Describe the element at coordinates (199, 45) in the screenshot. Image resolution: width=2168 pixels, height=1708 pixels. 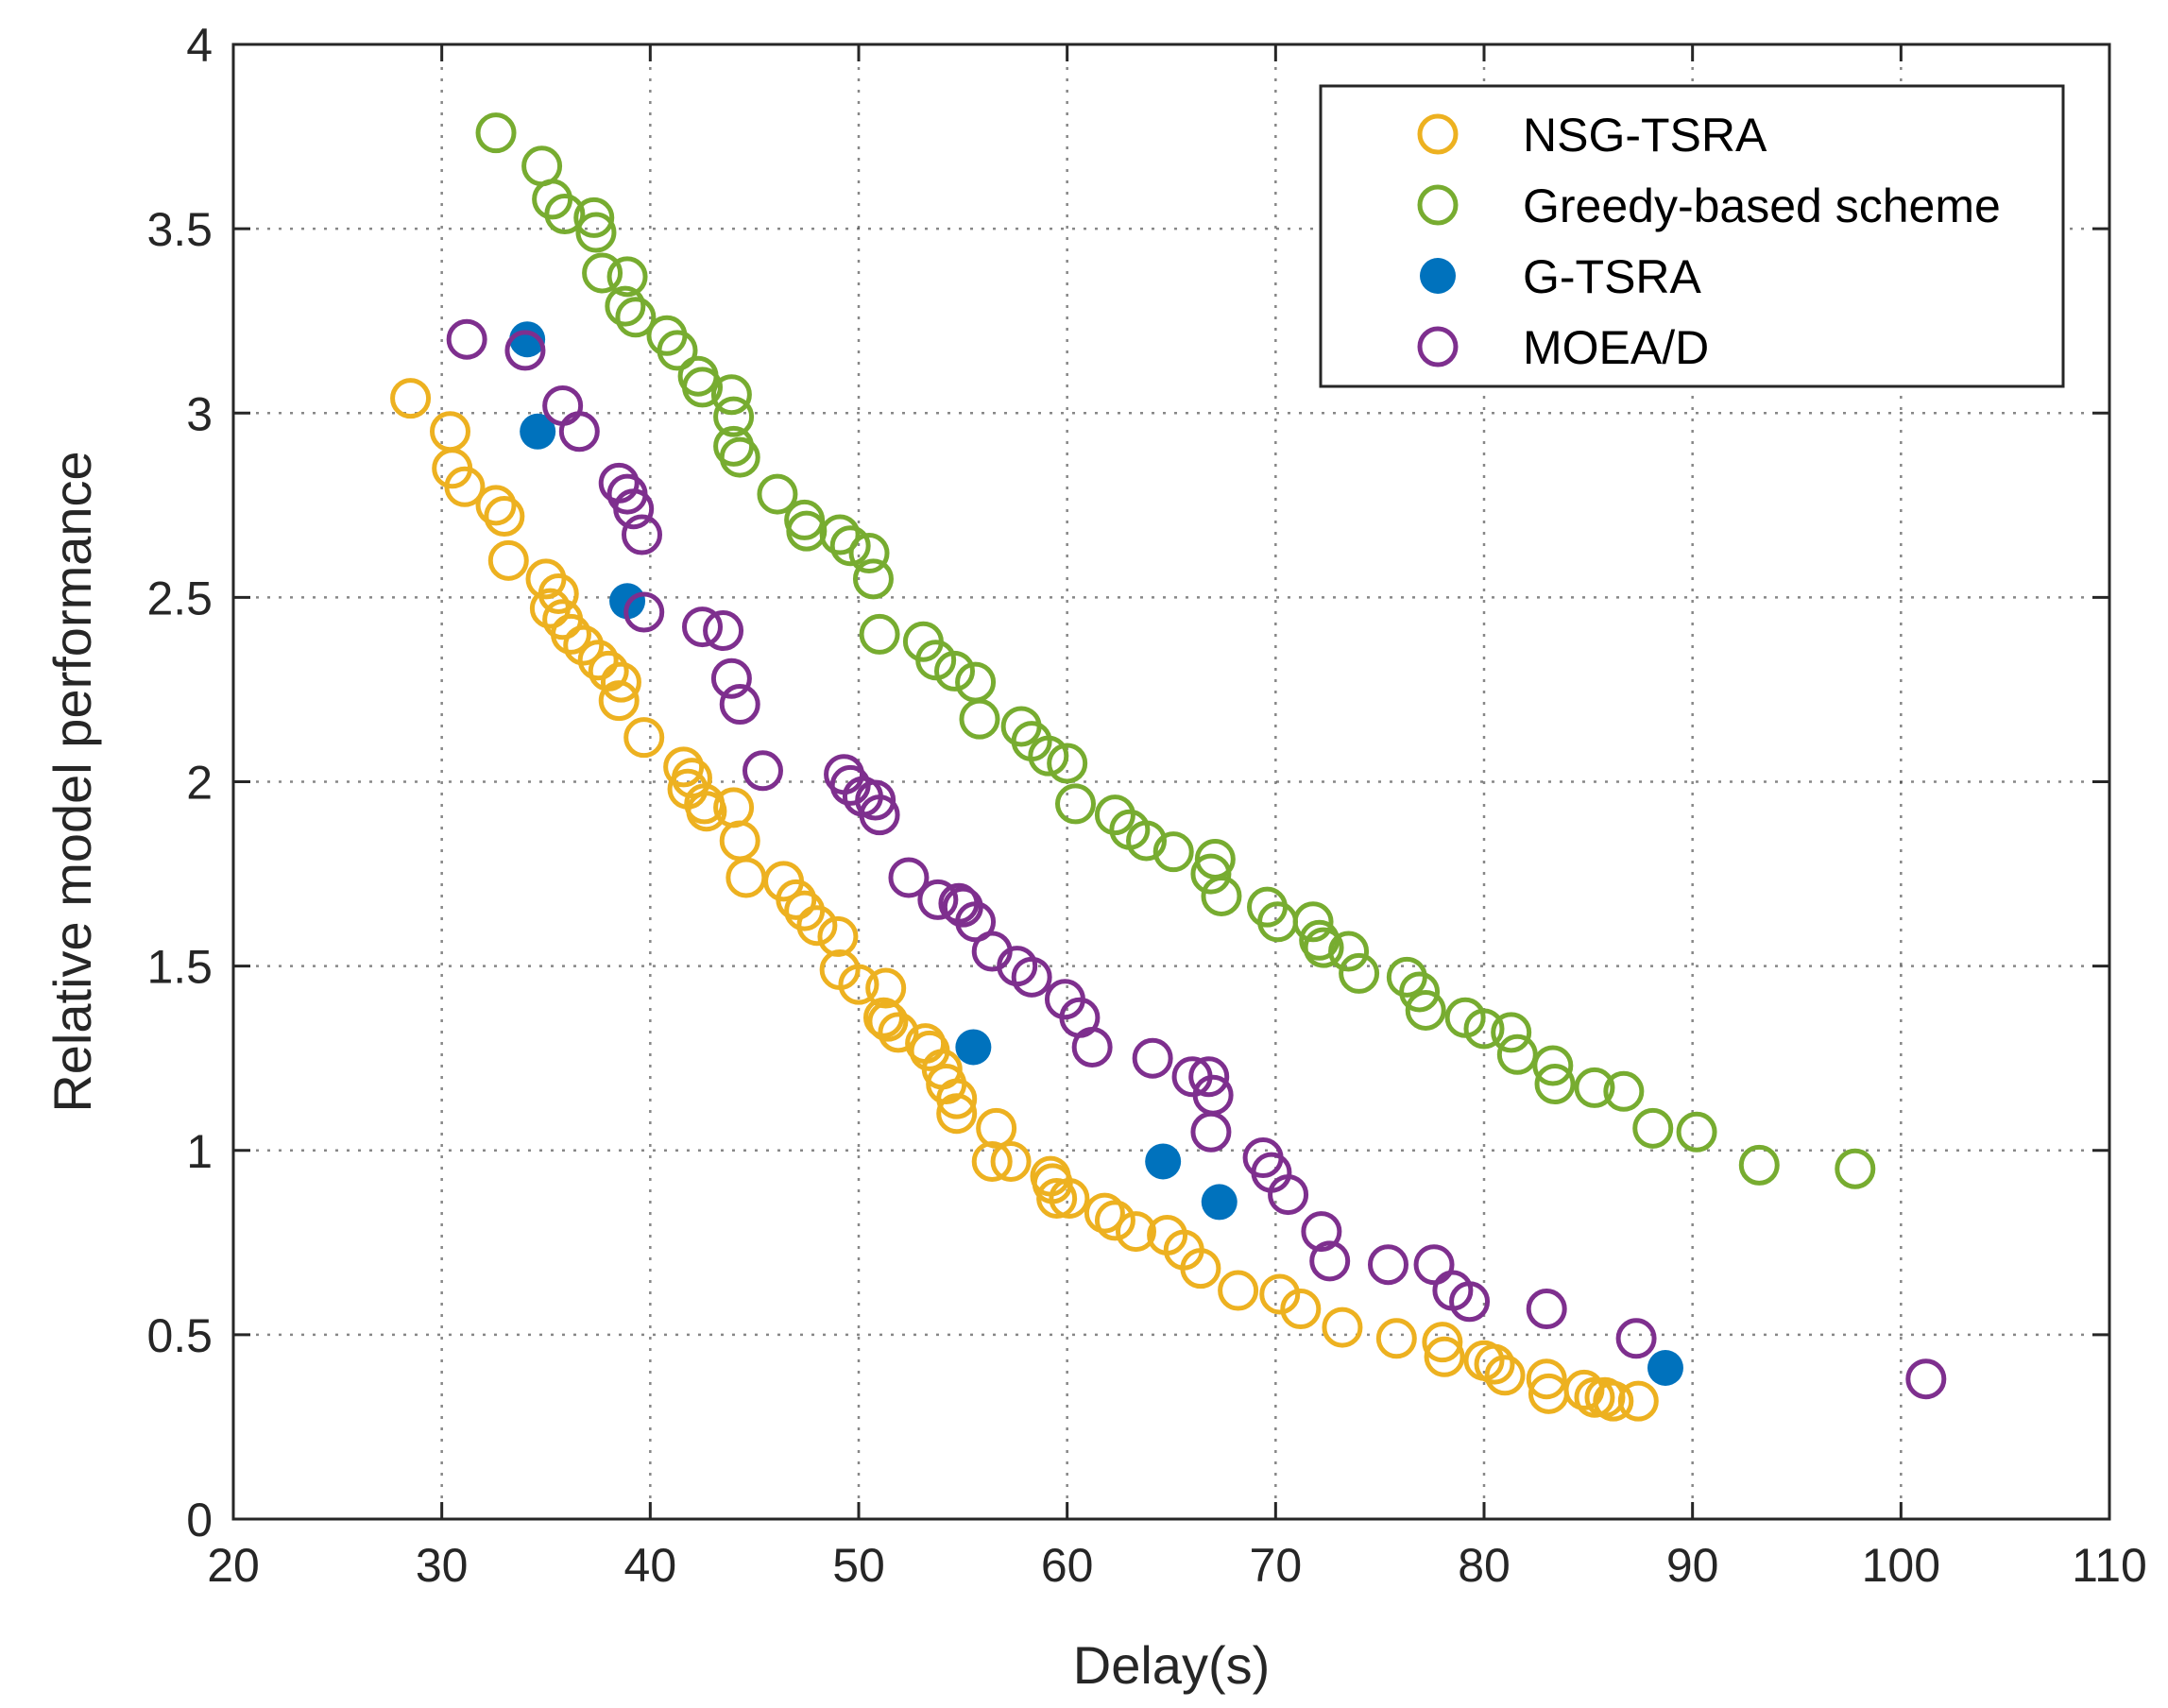
I see `y-tick-label: 4` at that location.